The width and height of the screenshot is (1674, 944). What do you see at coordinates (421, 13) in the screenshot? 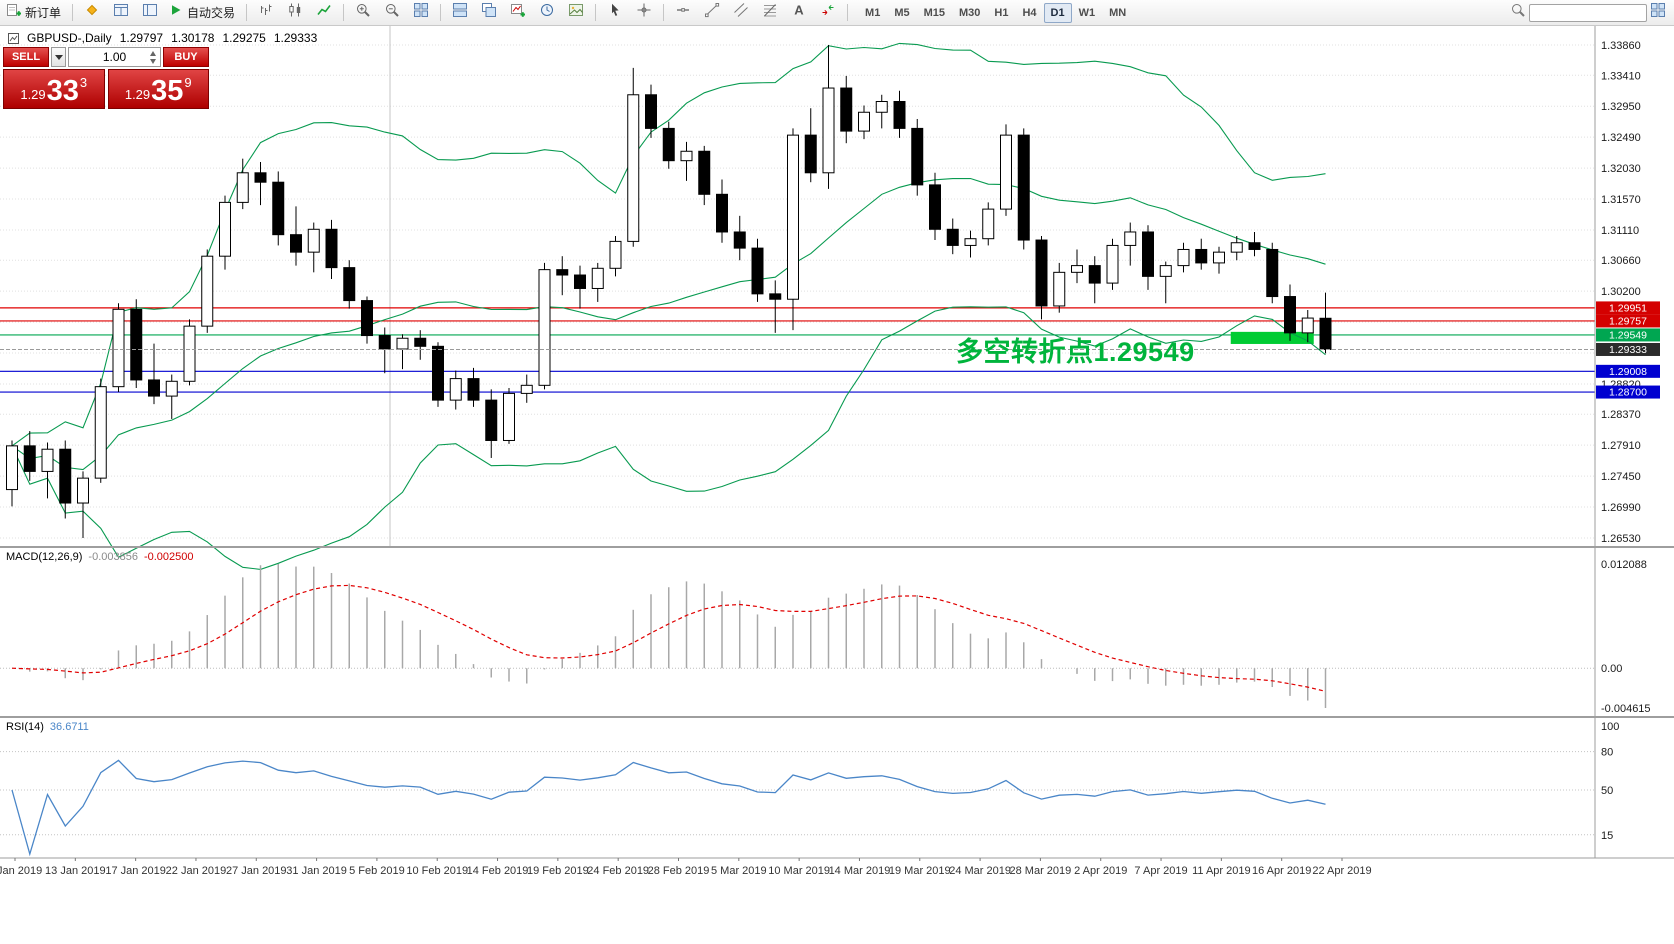
I see `tile-windows-button` at bounding box center [421, 13].